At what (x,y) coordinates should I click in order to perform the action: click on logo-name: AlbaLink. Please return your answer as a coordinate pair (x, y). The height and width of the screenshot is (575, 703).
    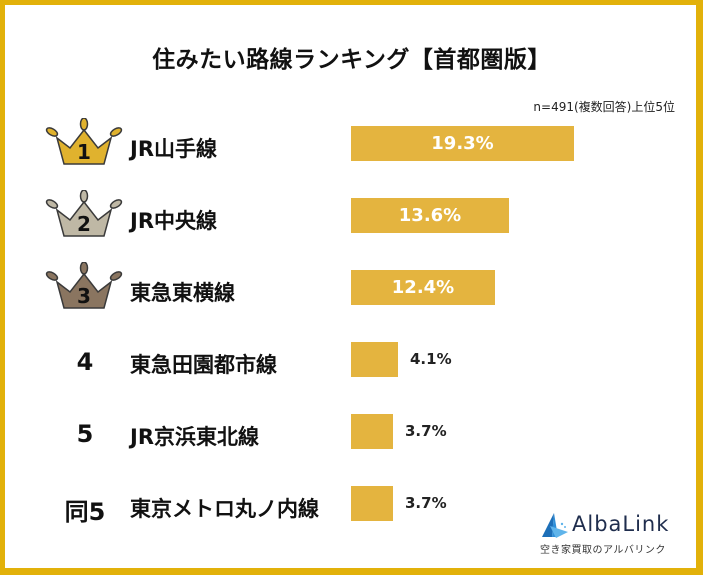
    Looking at the image, I should click on (621, 524).